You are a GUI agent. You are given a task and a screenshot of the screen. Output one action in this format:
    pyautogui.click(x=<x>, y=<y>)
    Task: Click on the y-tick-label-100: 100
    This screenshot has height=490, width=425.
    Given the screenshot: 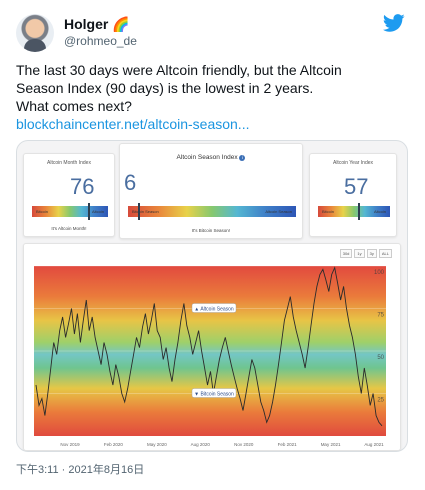 What is the action you would take?
    pyautogui.click(x=379, y=273)
    